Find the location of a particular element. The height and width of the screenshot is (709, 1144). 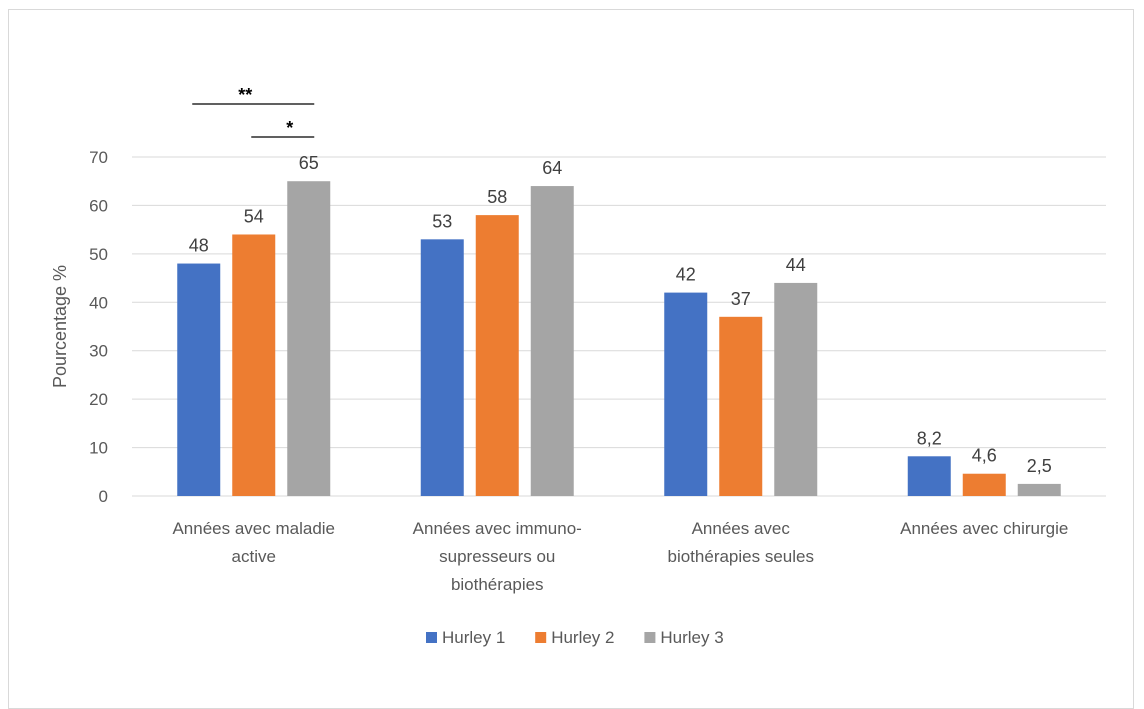

x-tick-label: Années avec maladie is located at coordinates (253, 528).